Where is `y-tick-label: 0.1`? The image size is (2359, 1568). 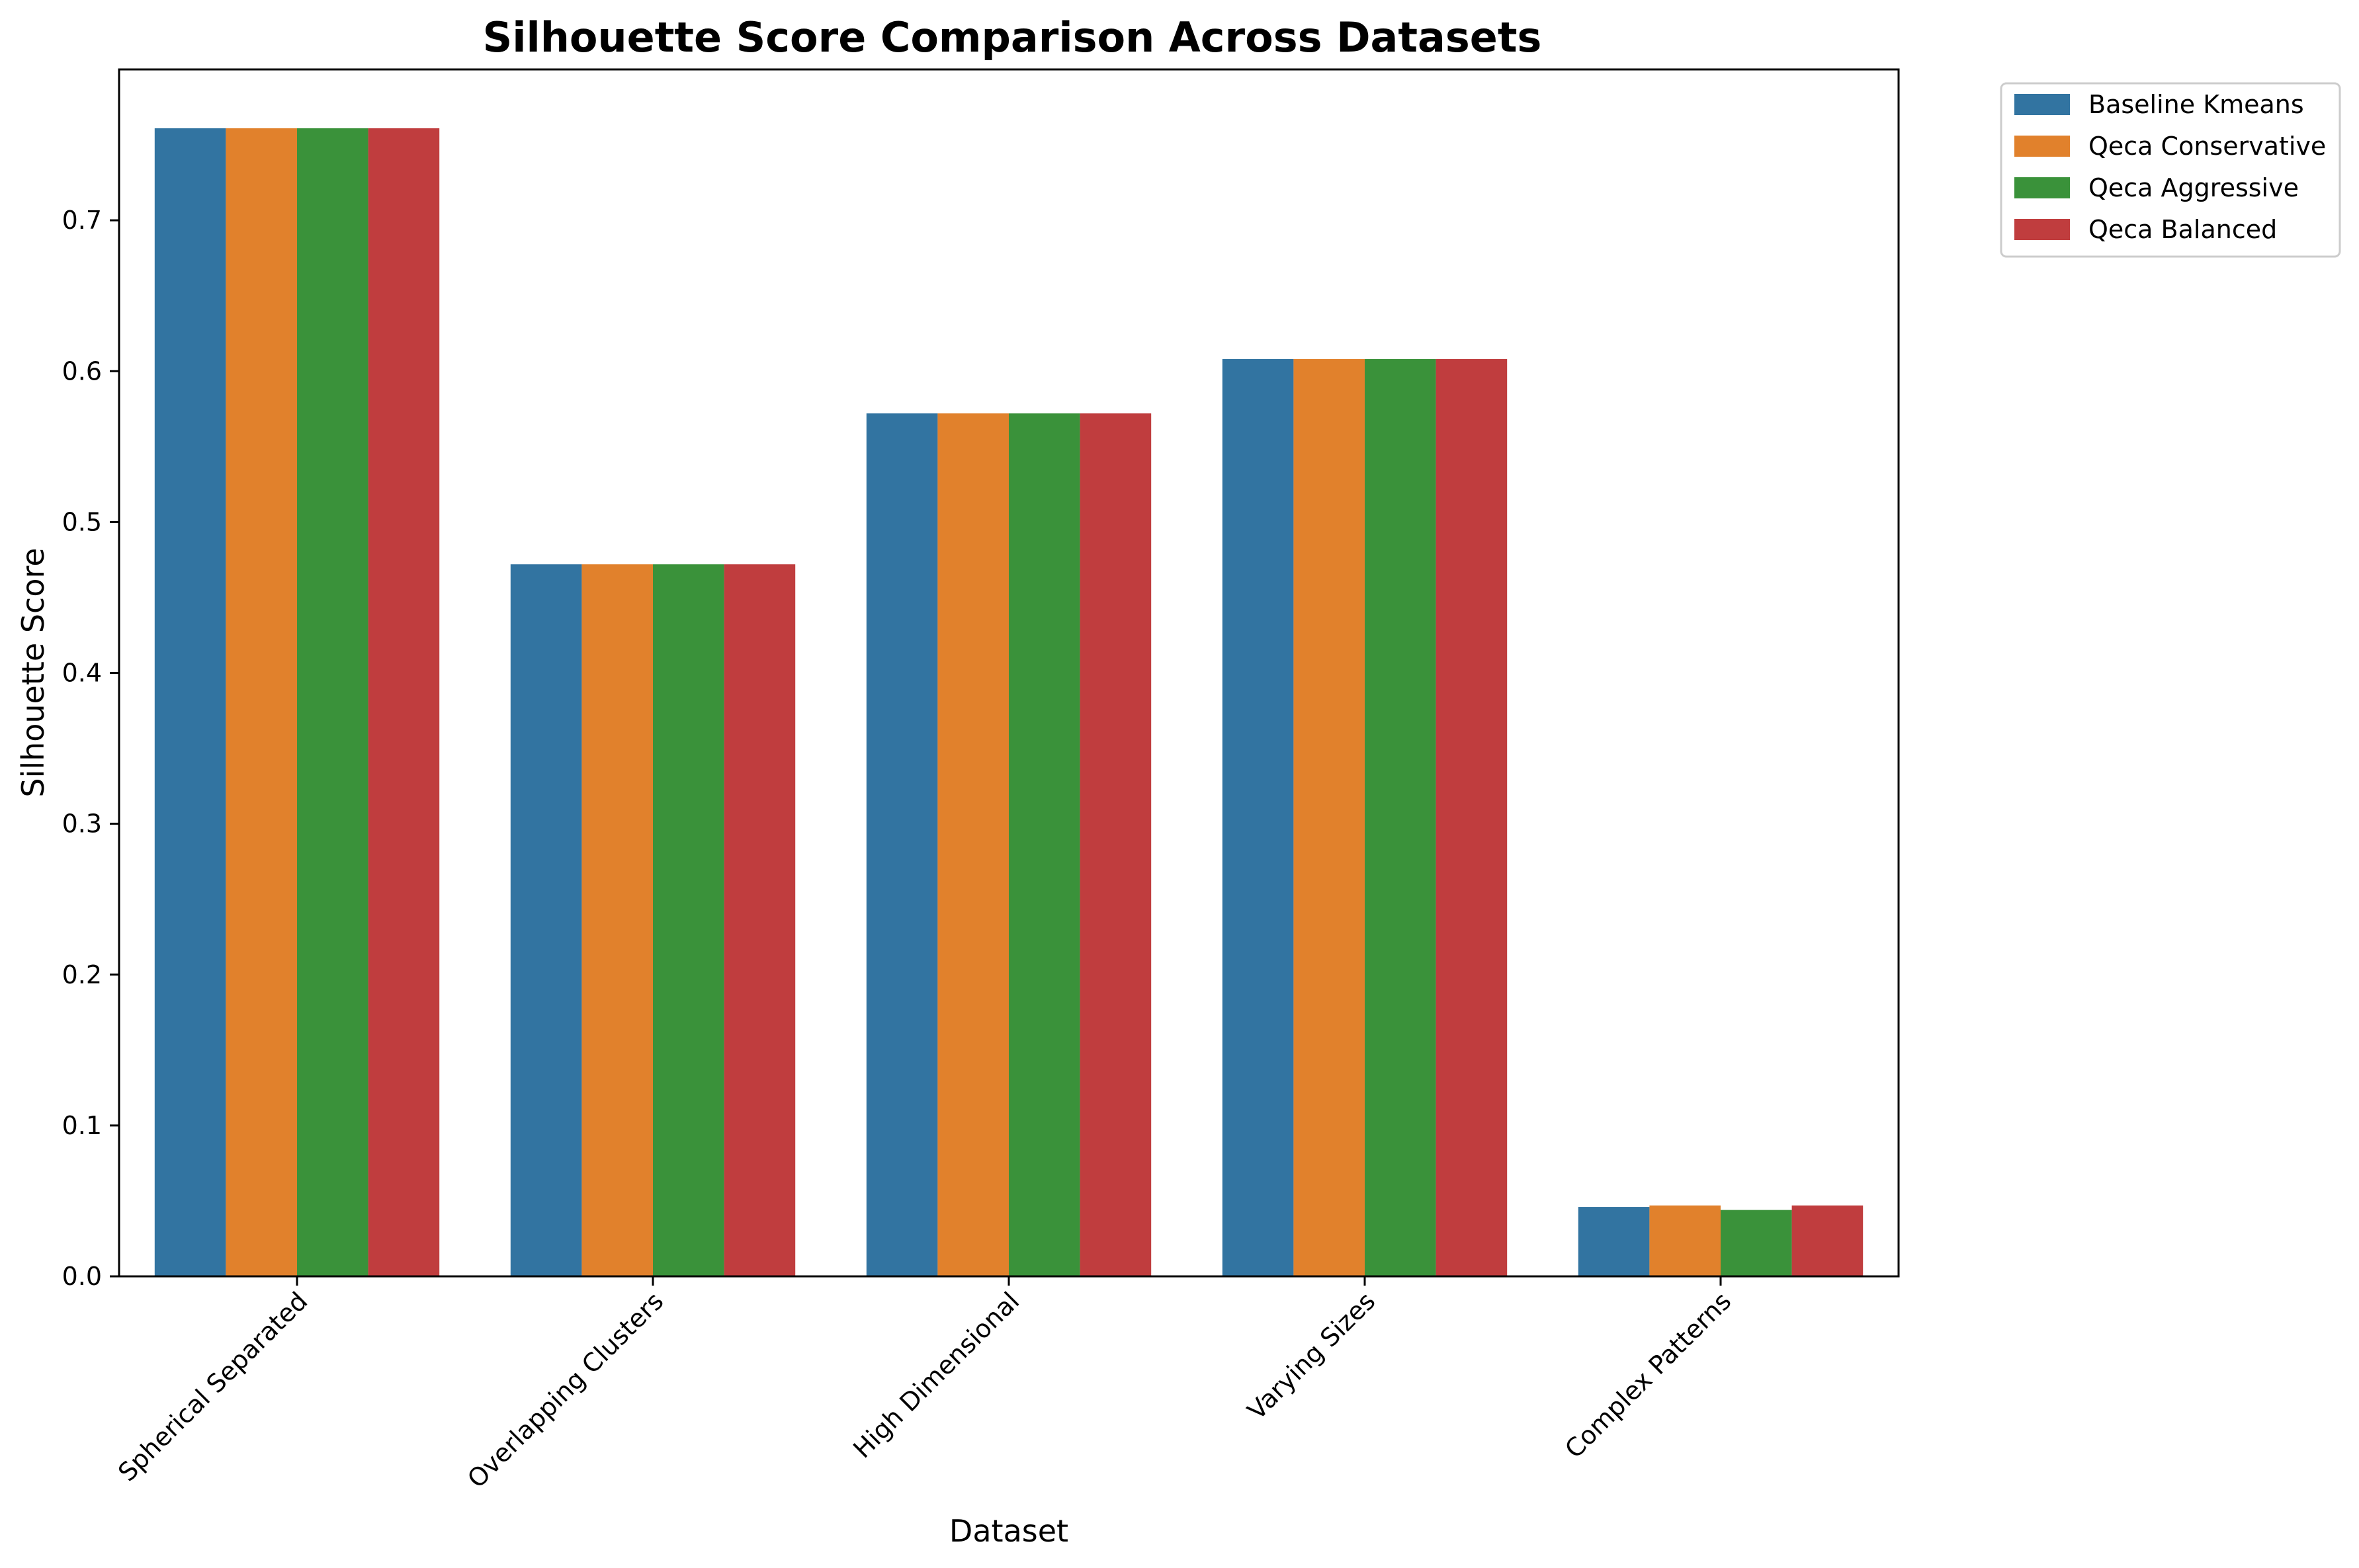 y-tick-label: 0.1 is located at coordinates (82, 1125).